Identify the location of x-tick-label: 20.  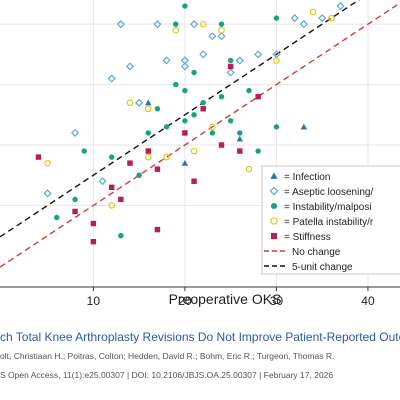
(185, 301).